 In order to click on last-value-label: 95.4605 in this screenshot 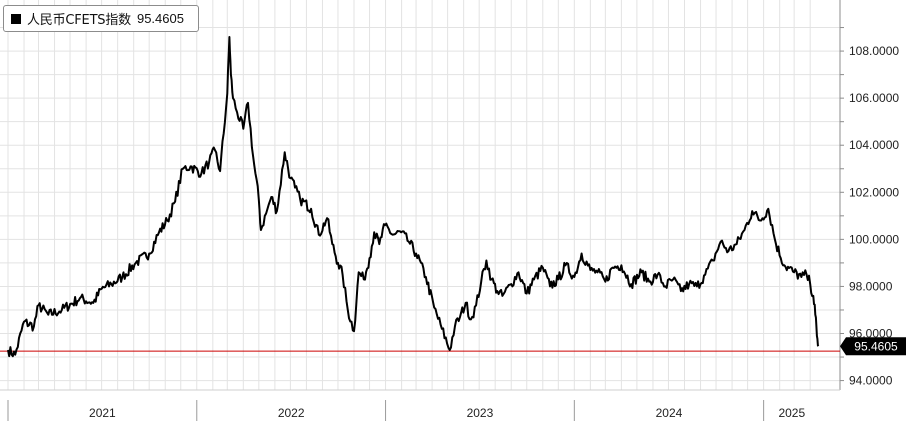, I will do `click(876, 347)`.